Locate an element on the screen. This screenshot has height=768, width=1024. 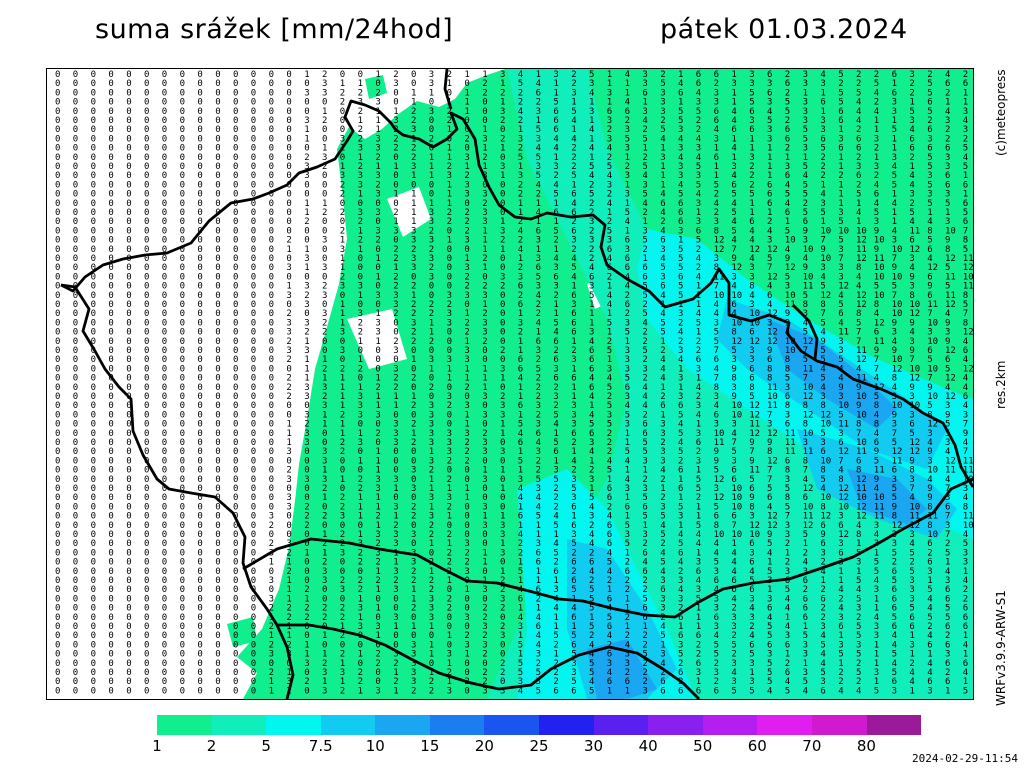
grid-value: 12 is located at coordinates (808, 489).